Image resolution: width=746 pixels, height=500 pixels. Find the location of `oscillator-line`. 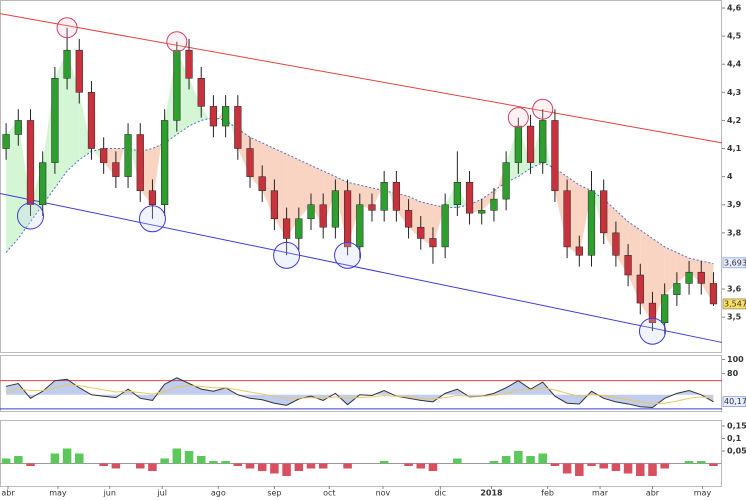

oscillator-line is located at coordinates (360, 394).